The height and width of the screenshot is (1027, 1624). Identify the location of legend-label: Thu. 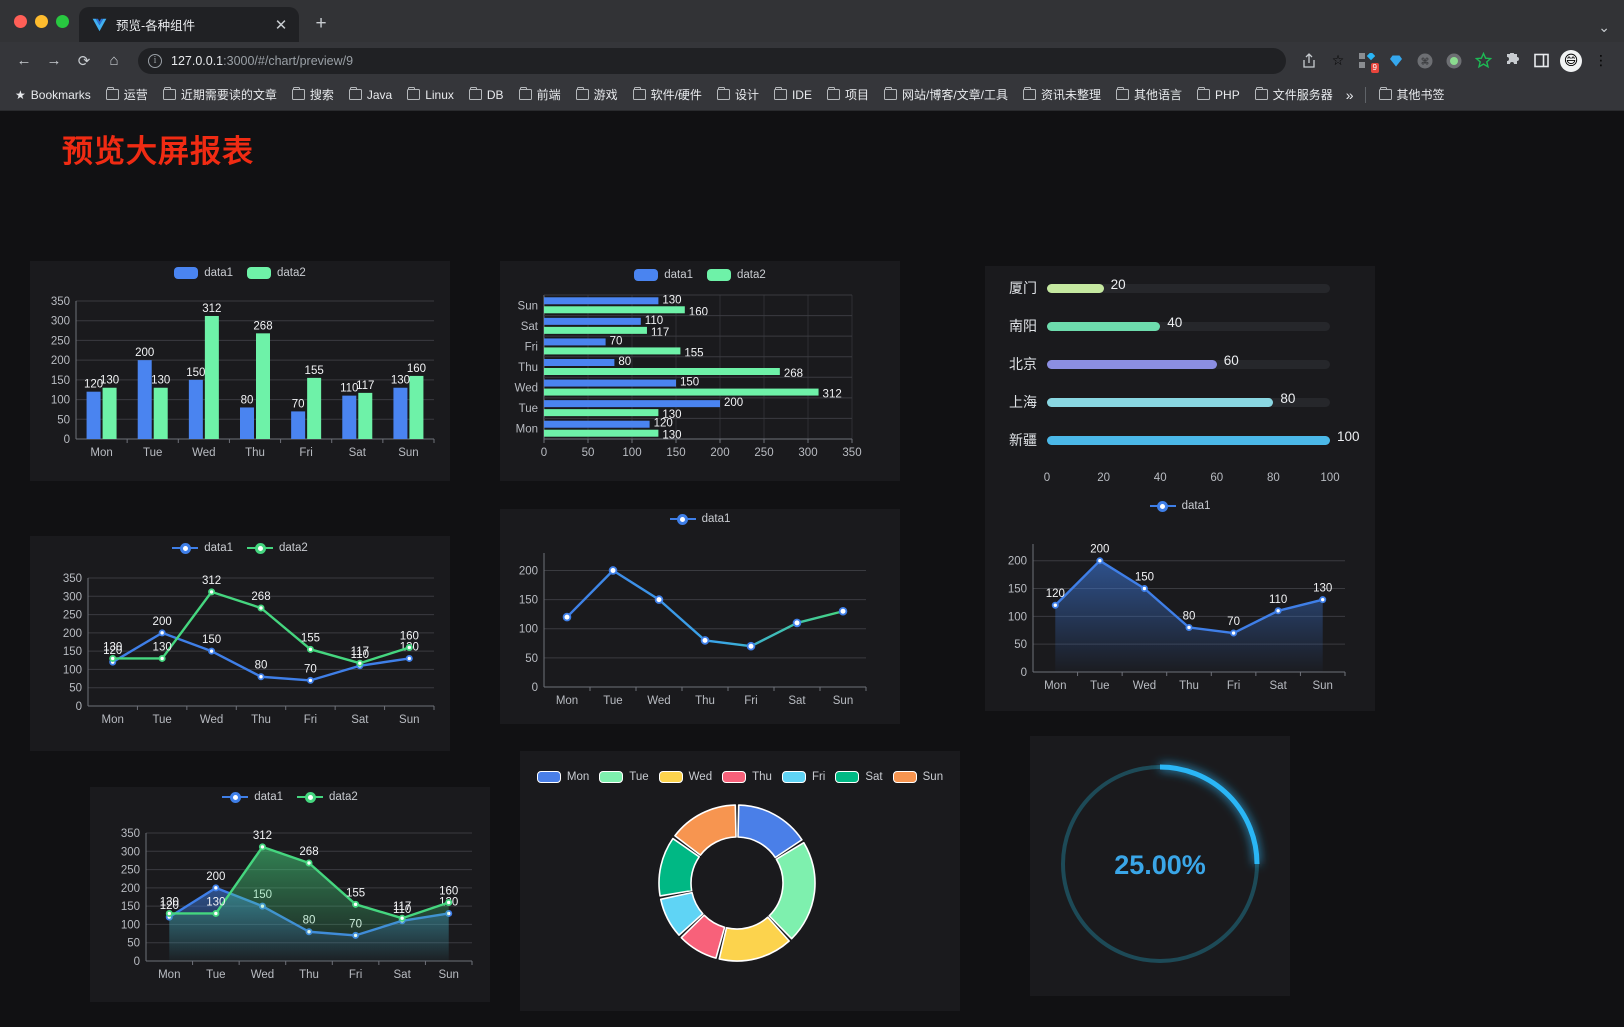
(762, 777).